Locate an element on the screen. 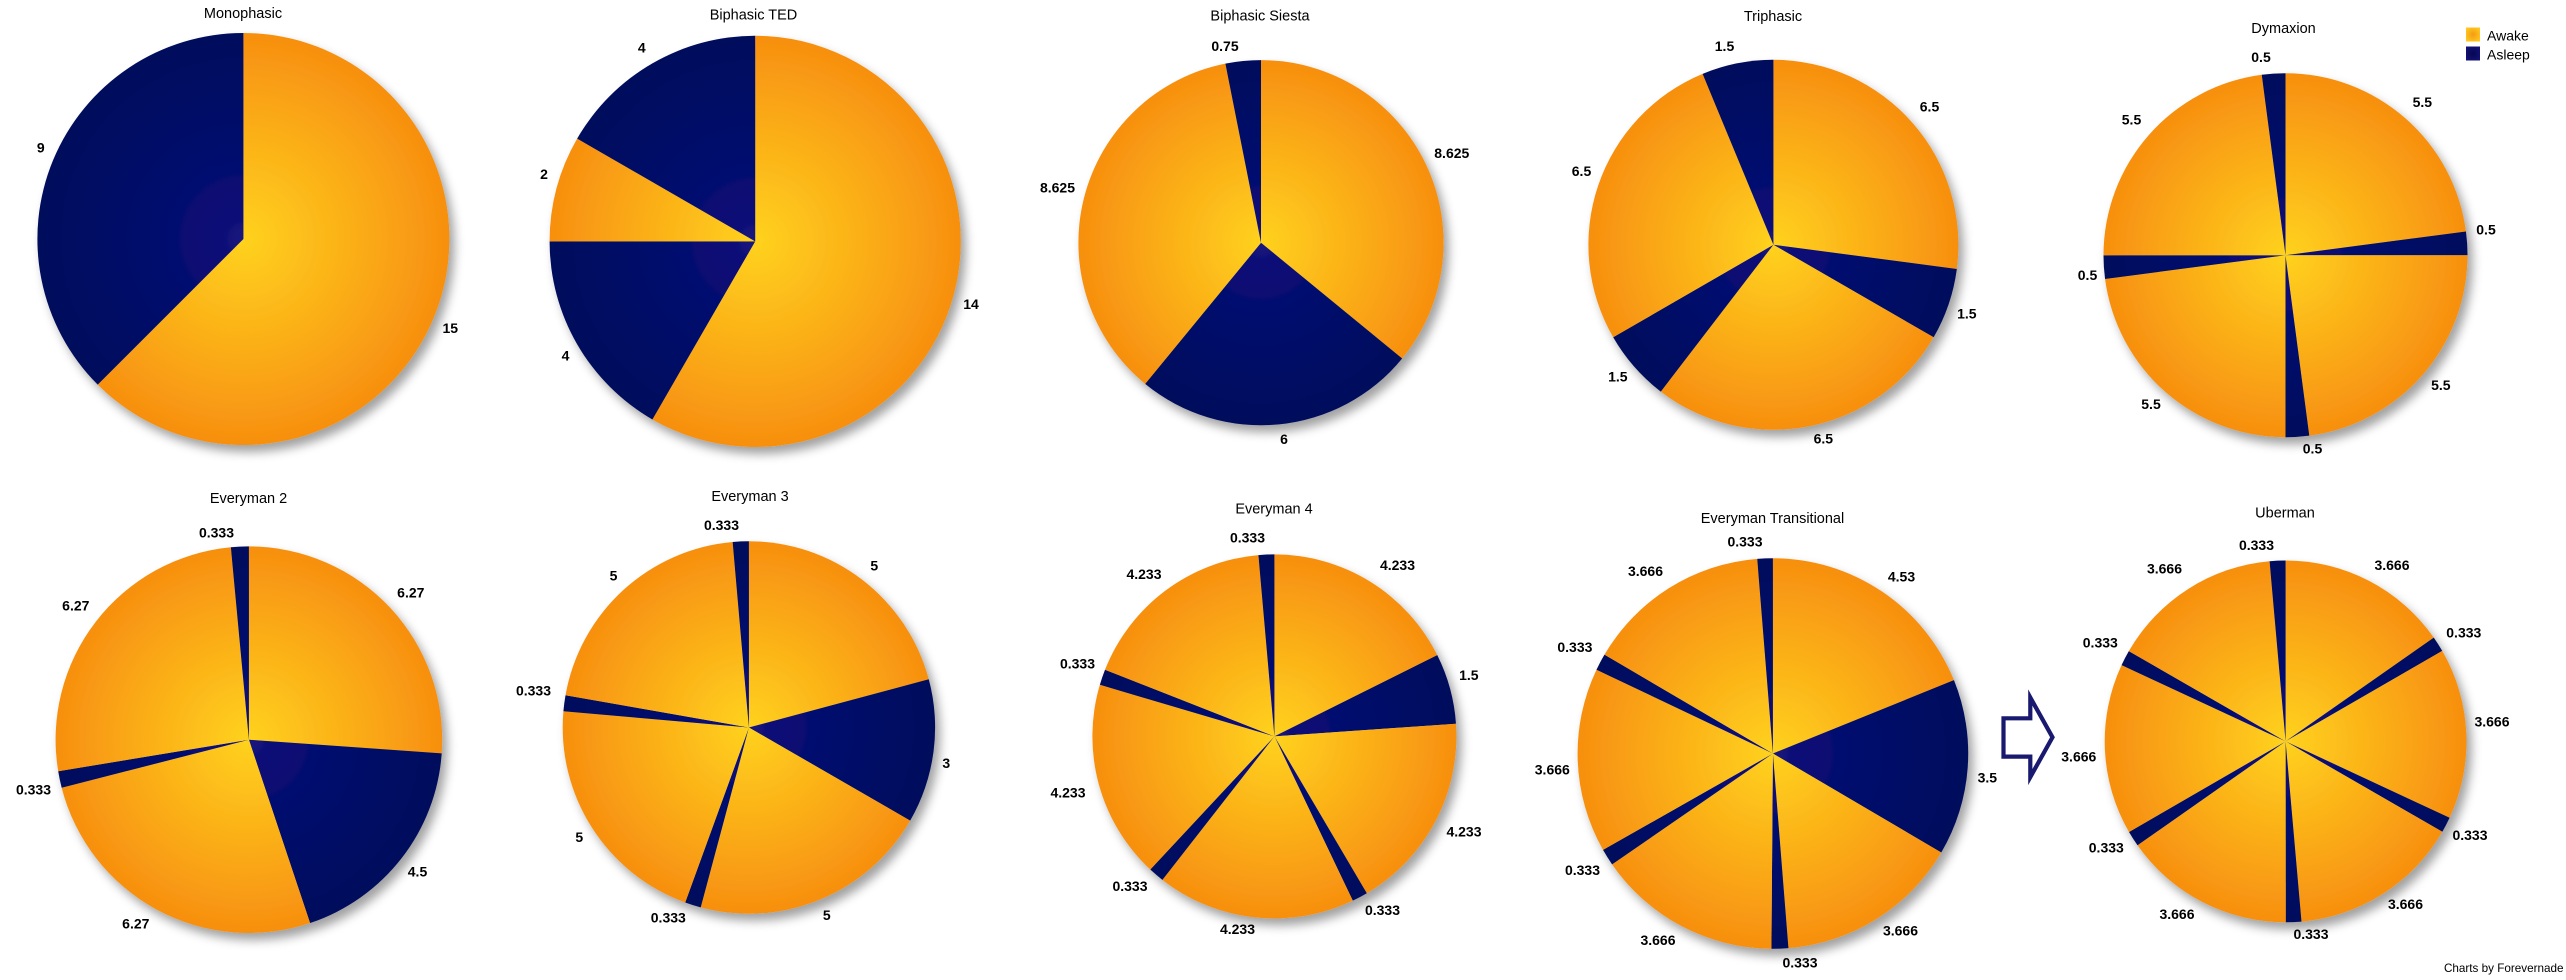 The image size is (2566, 980). svg-text: Biphasic TED is located at coordinates (754, 16).